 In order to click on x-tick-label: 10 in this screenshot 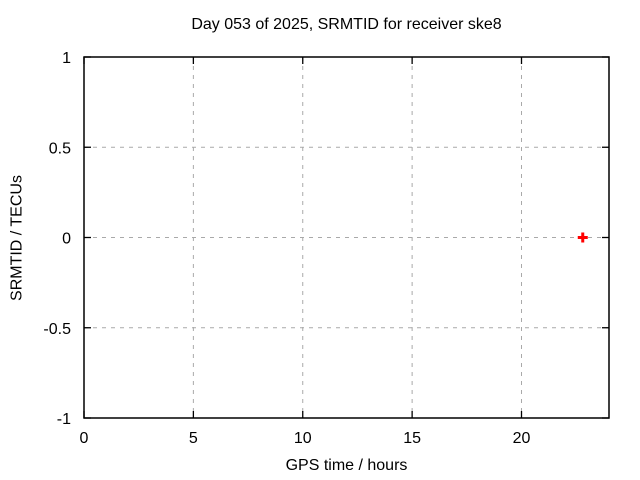, I will do `click(303, 438)`.